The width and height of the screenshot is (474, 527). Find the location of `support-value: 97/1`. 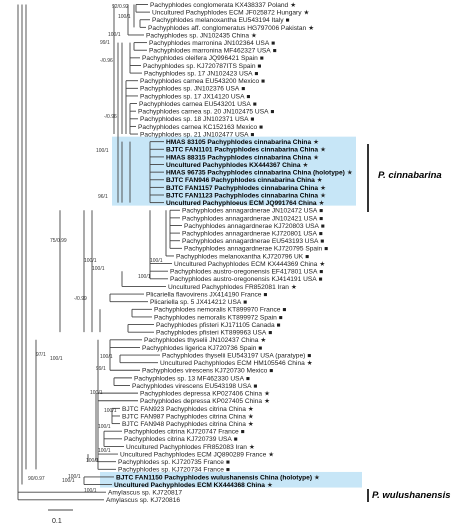

support-value: 97/1 is located at coordinates (41, 355).